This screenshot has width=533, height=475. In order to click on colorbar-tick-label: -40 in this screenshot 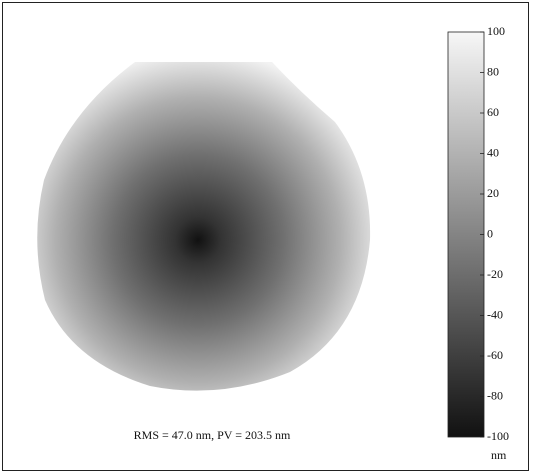, I will do `click(495, 314)`.